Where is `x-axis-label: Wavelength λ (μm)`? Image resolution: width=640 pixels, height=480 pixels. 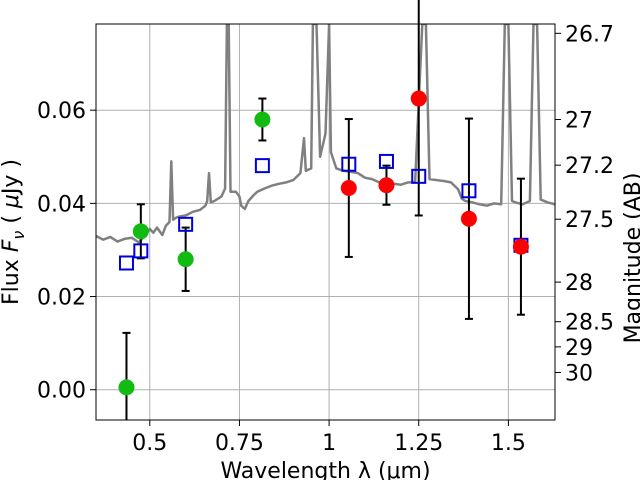 x-axis-label: Wavelength λ (μm) is located at coordinates (325, 469).